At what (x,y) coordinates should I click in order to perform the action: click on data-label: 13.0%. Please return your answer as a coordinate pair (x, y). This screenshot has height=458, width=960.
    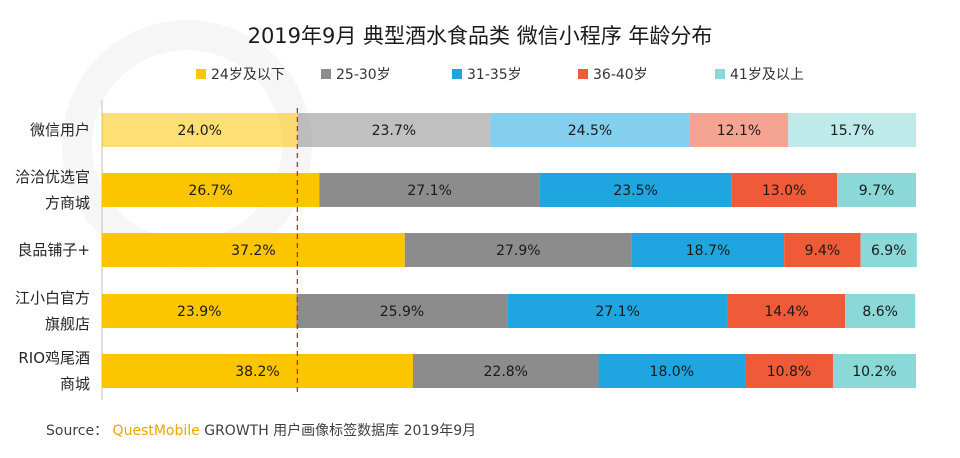
    Looking at the image, I should click on (784, 191).